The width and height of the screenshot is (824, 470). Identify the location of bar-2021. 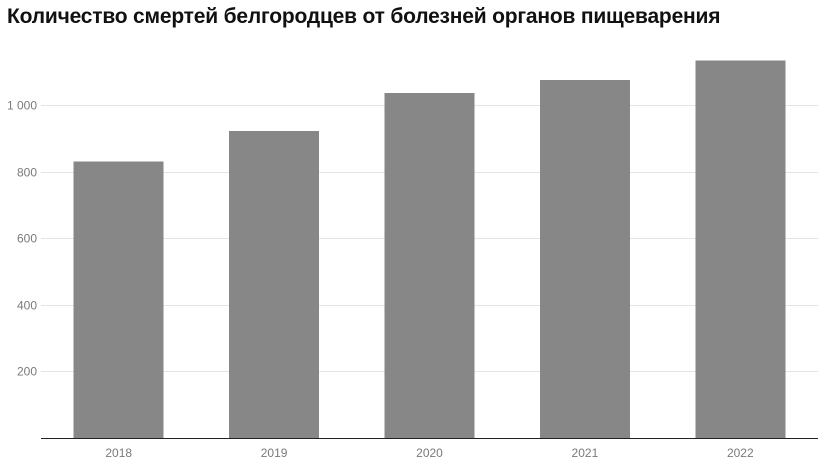
(584, 259).